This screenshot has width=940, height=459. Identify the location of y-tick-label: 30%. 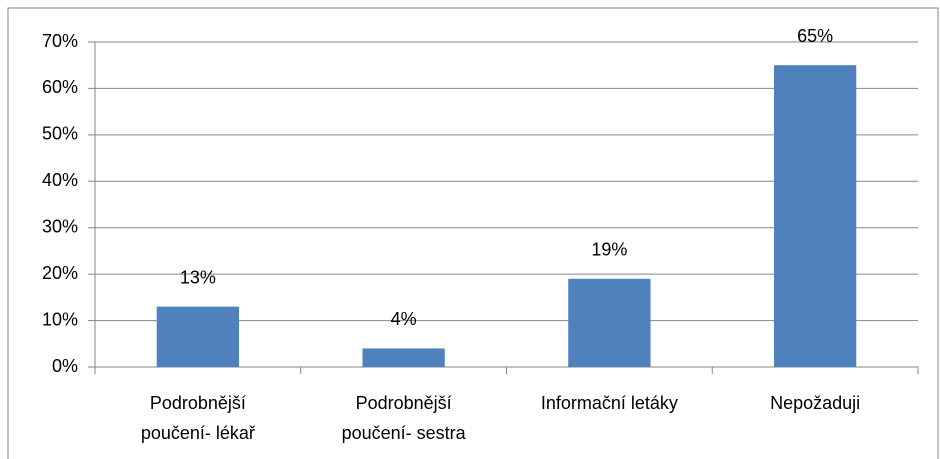
(60, 226).